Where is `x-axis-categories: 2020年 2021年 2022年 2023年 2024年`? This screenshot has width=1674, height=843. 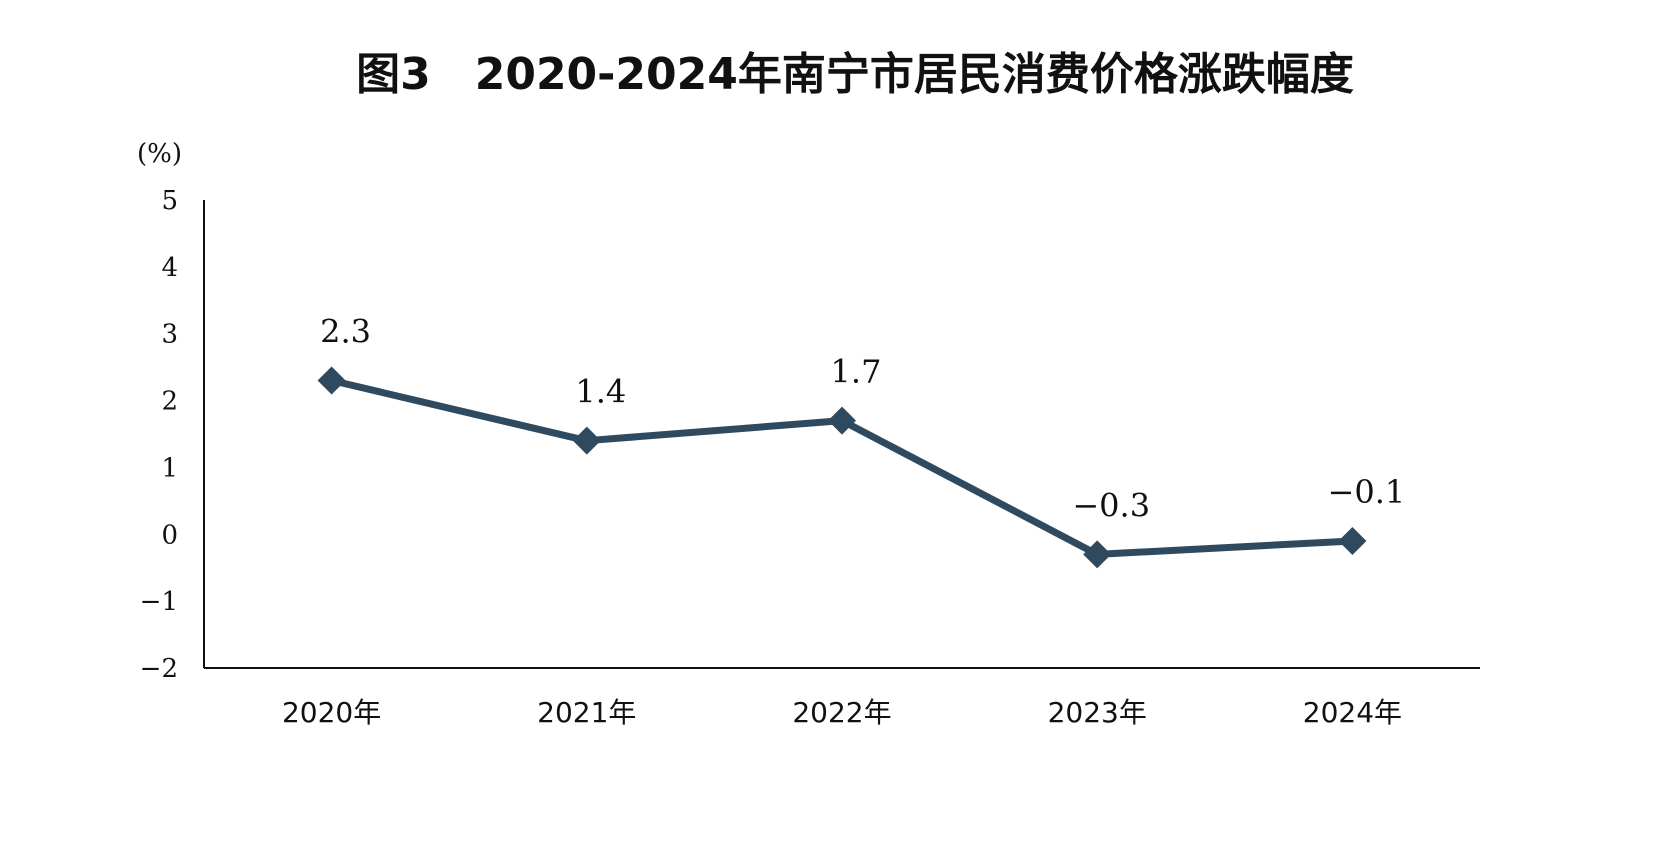 x-axis-categories: 2020年 2021年 2022年 2023年 2024年 is located at coordinates (842, 712).